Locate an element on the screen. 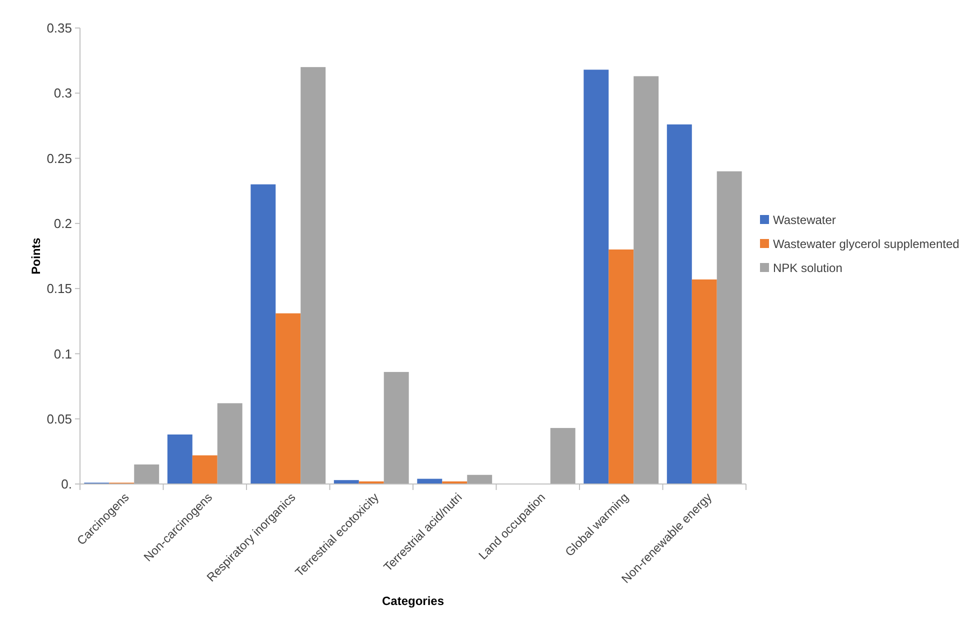 This screenshot has width=976, height=617. y-tick-label: 0.1 is located at coordinates (63, 354).